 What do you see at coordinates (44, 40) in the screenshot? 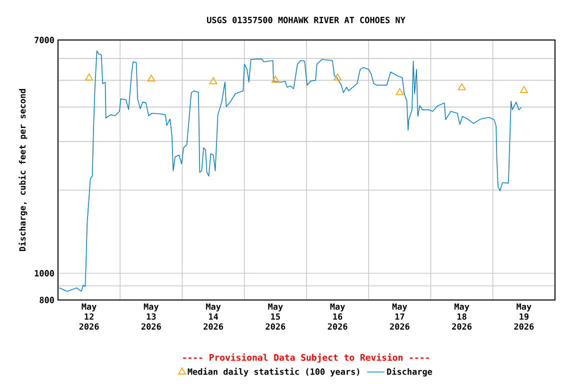
I see `y-tick-label: 7000` at bounding box center [44, 40].